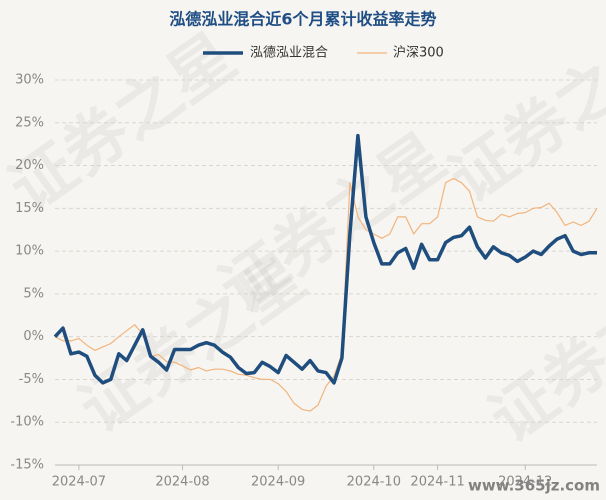 Image resolution: width=606 pixels, height=500 pixels. Describe the element at coordinates (289, 53) in the screenshot. I see `legend-label: 泓德泓业混合` at that location.